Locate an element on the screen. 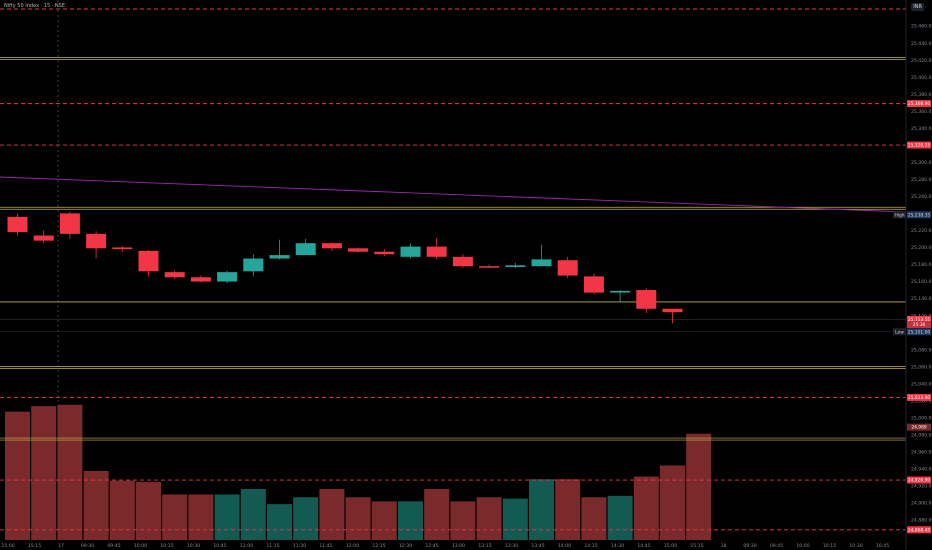  low-tag-label: Low is located at coordinates (899, 332).